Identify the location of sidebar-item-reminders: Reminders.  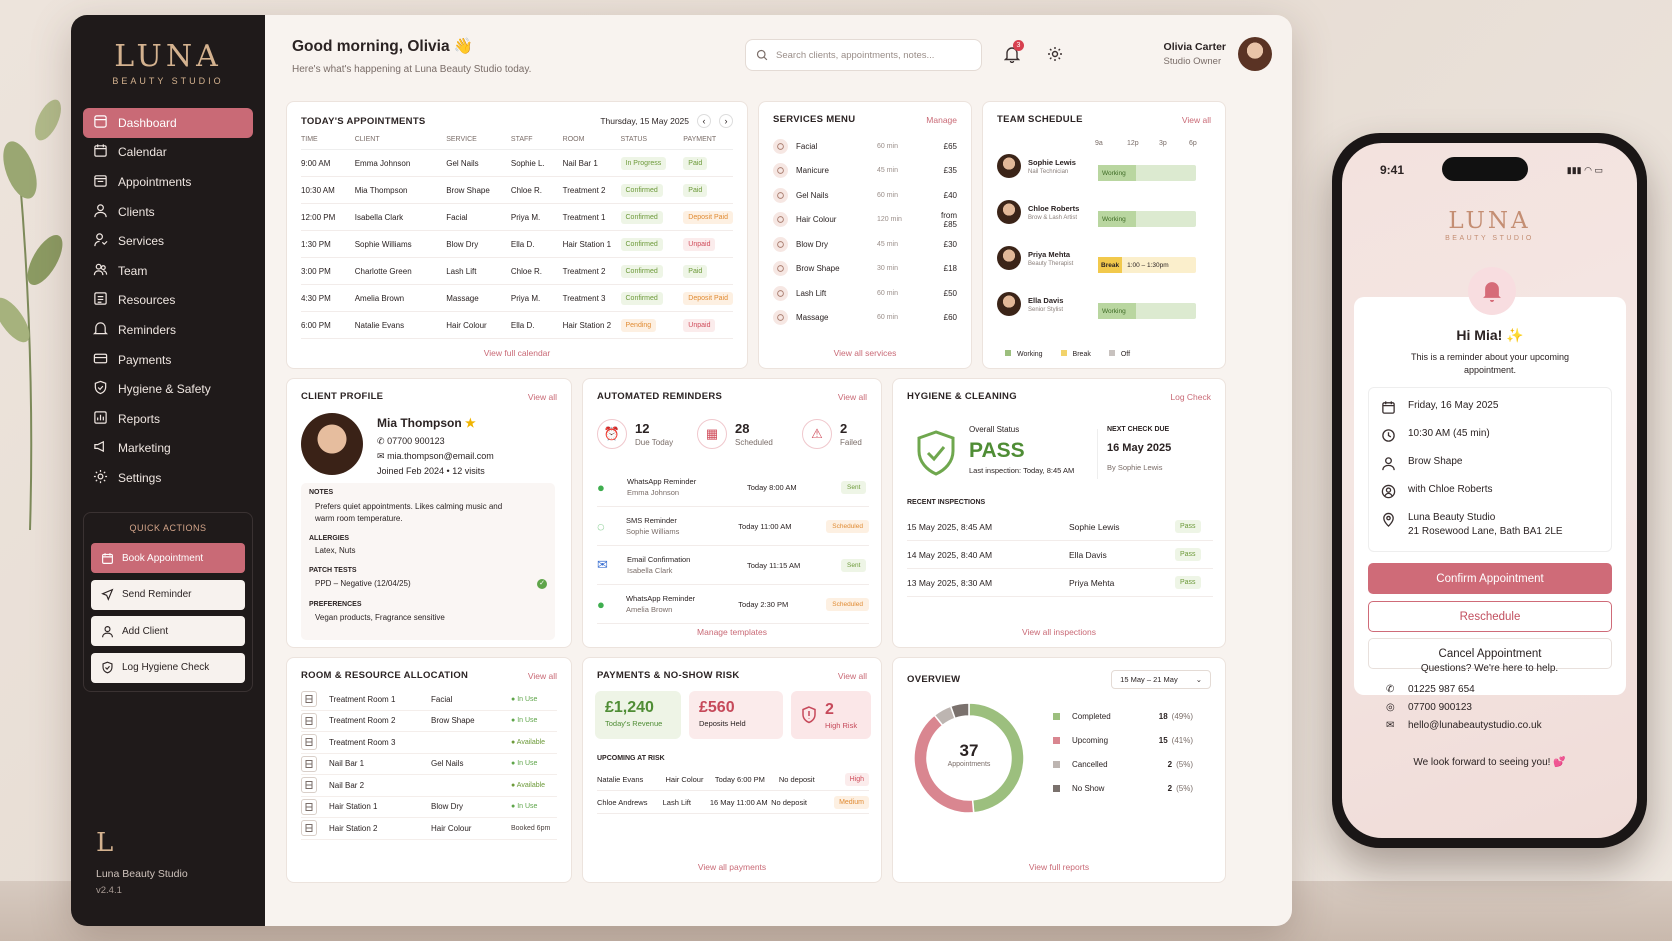
(168, 330).